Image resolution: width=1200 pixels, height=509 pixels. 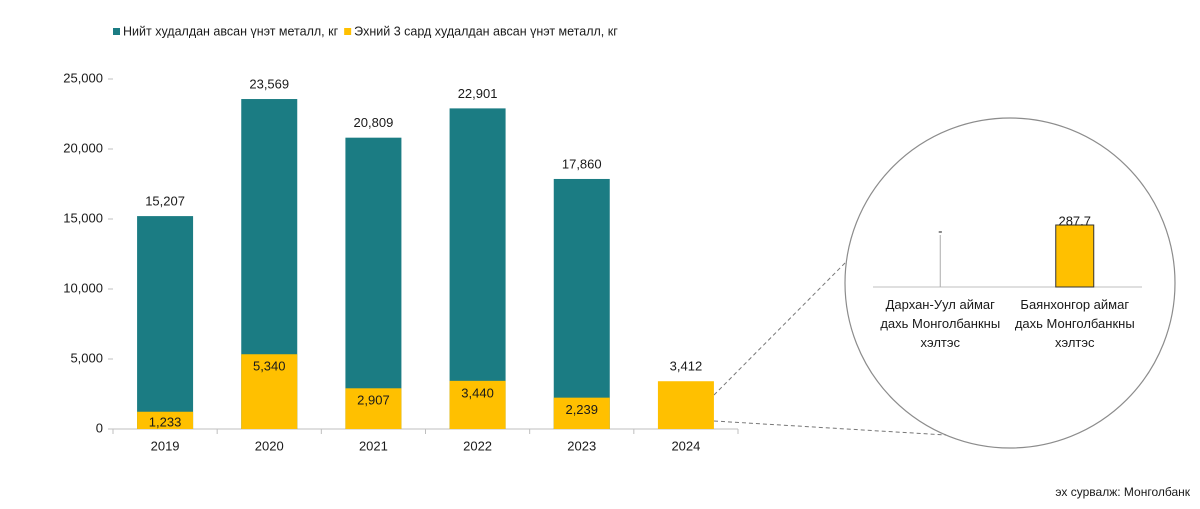 What do you see at coordinates (373, 400) in the screenshot?
I see `value-label: 2,907` at bounding box center [373, 400].